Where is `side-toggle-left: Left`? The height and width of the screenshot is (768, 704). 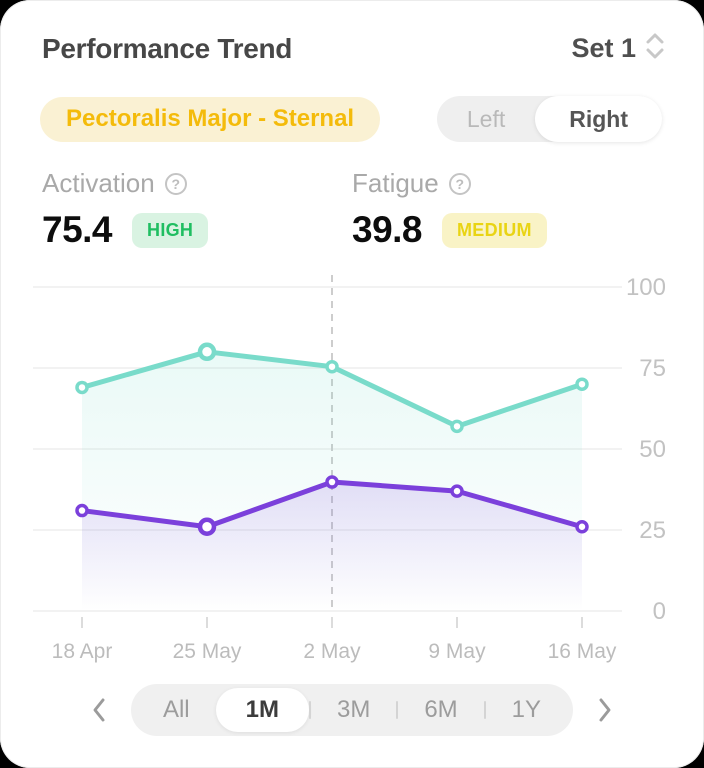 side-toggle-left: Left is located at coordinates (486, 118).